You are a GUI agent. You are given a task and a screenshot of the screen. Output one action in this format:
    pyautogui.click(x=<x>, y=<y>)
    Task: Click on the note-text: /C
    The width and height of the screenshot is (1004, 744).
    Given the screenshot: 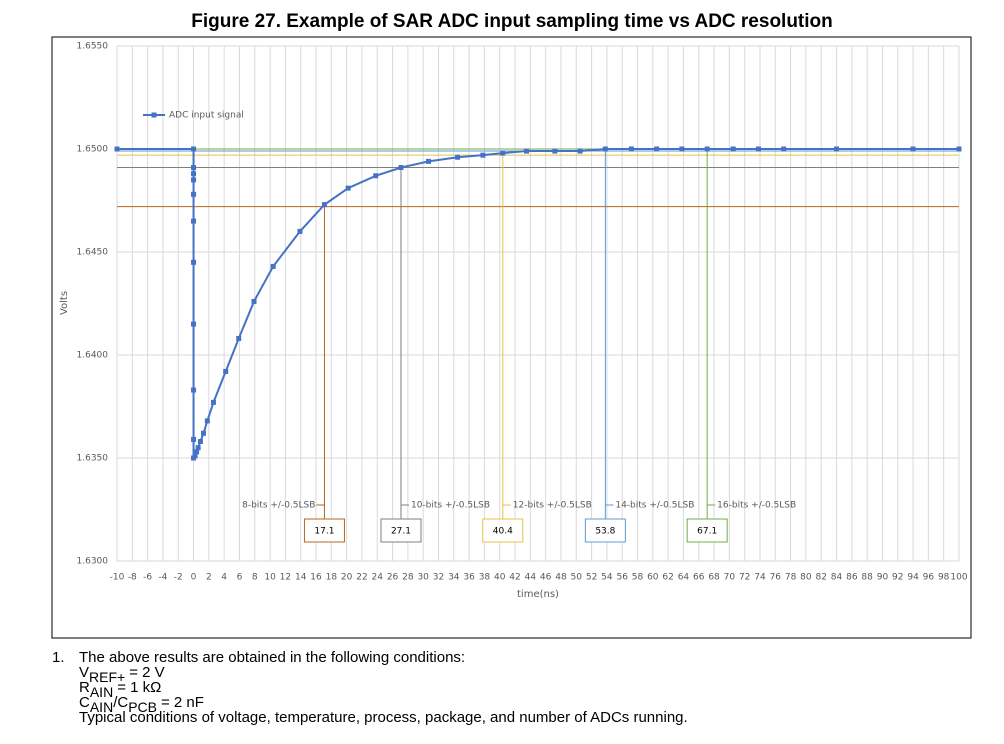 What is the action you would take?
    pyautogui.click(x=121, y=702)
    